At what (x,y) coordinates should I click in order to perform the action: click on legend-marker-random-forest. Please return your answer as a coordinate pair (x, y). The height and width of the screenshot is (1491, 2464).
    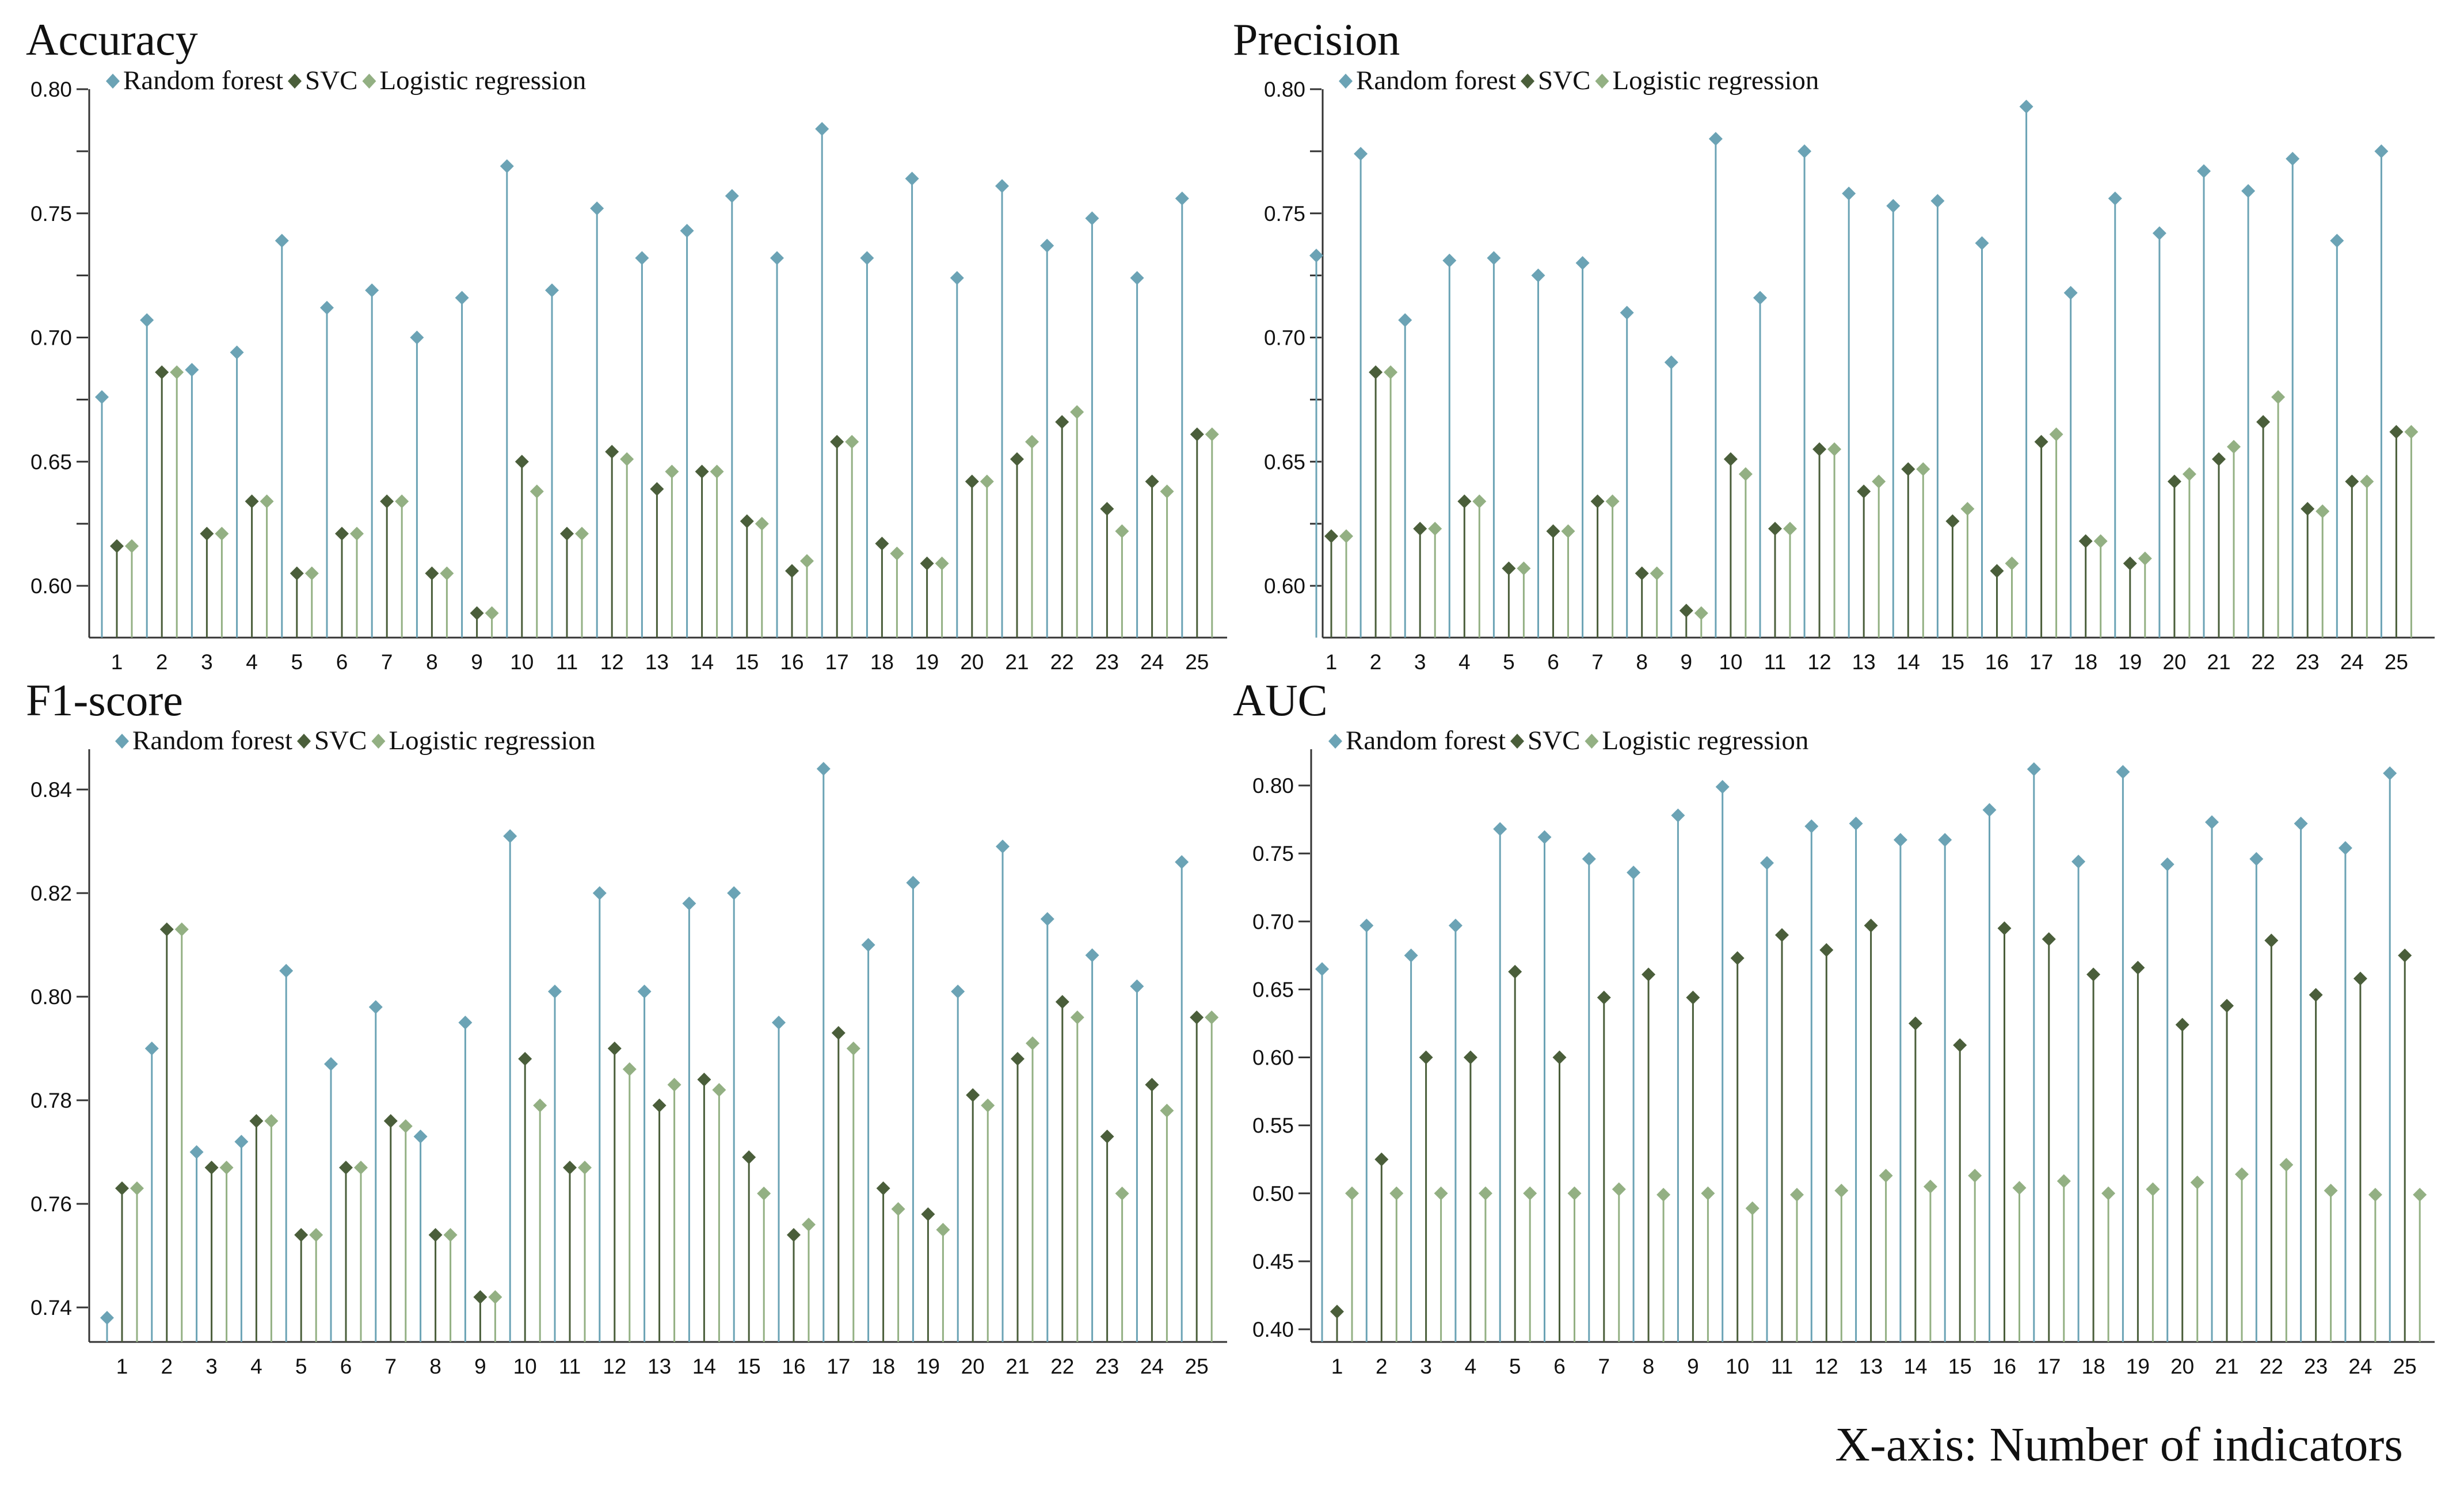
    Looking at the image, I should click on (122, 742).